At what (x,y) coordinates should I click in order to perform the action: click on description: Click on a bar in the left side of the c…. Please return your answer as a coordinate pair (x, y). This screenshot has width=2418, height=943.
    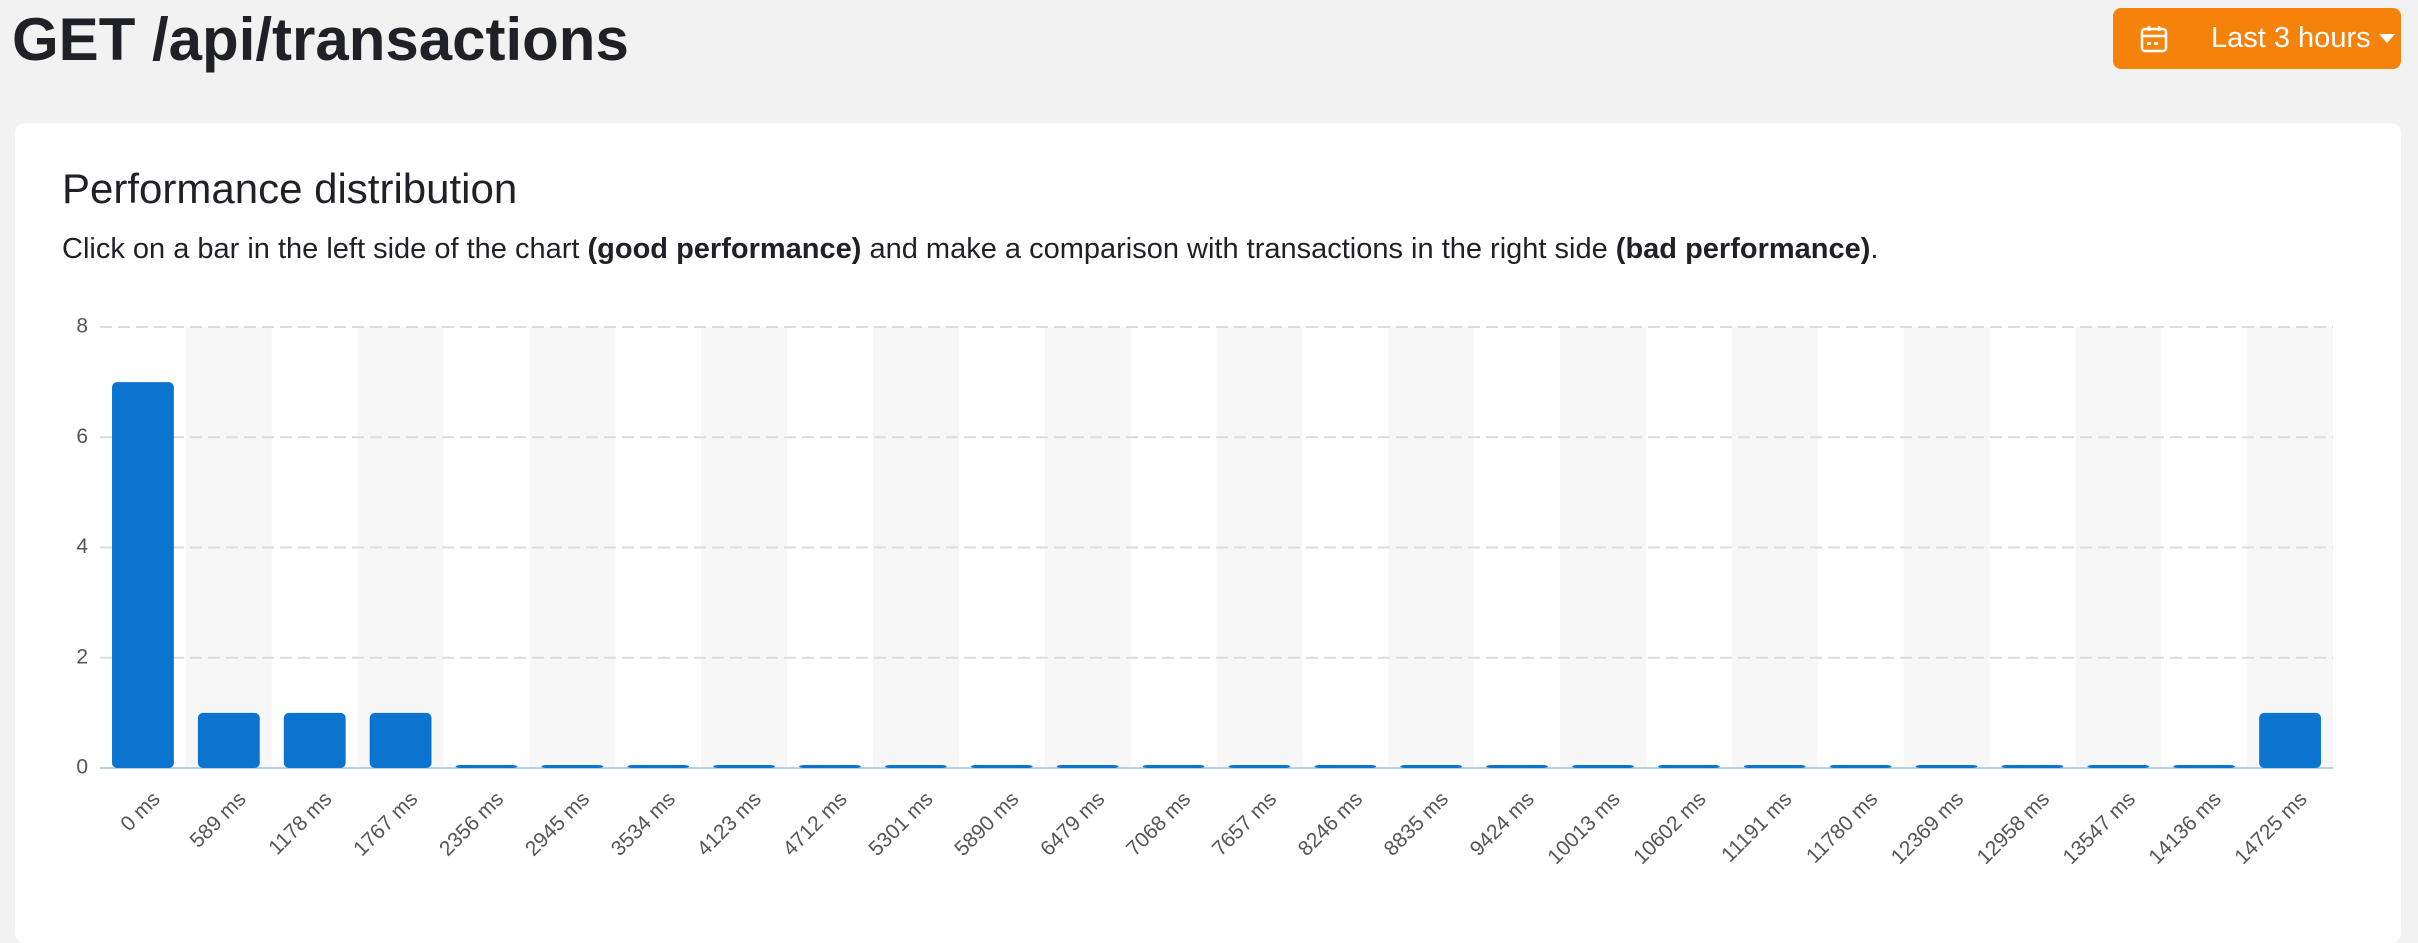
    Looking at the image, I should click on (970, 249).